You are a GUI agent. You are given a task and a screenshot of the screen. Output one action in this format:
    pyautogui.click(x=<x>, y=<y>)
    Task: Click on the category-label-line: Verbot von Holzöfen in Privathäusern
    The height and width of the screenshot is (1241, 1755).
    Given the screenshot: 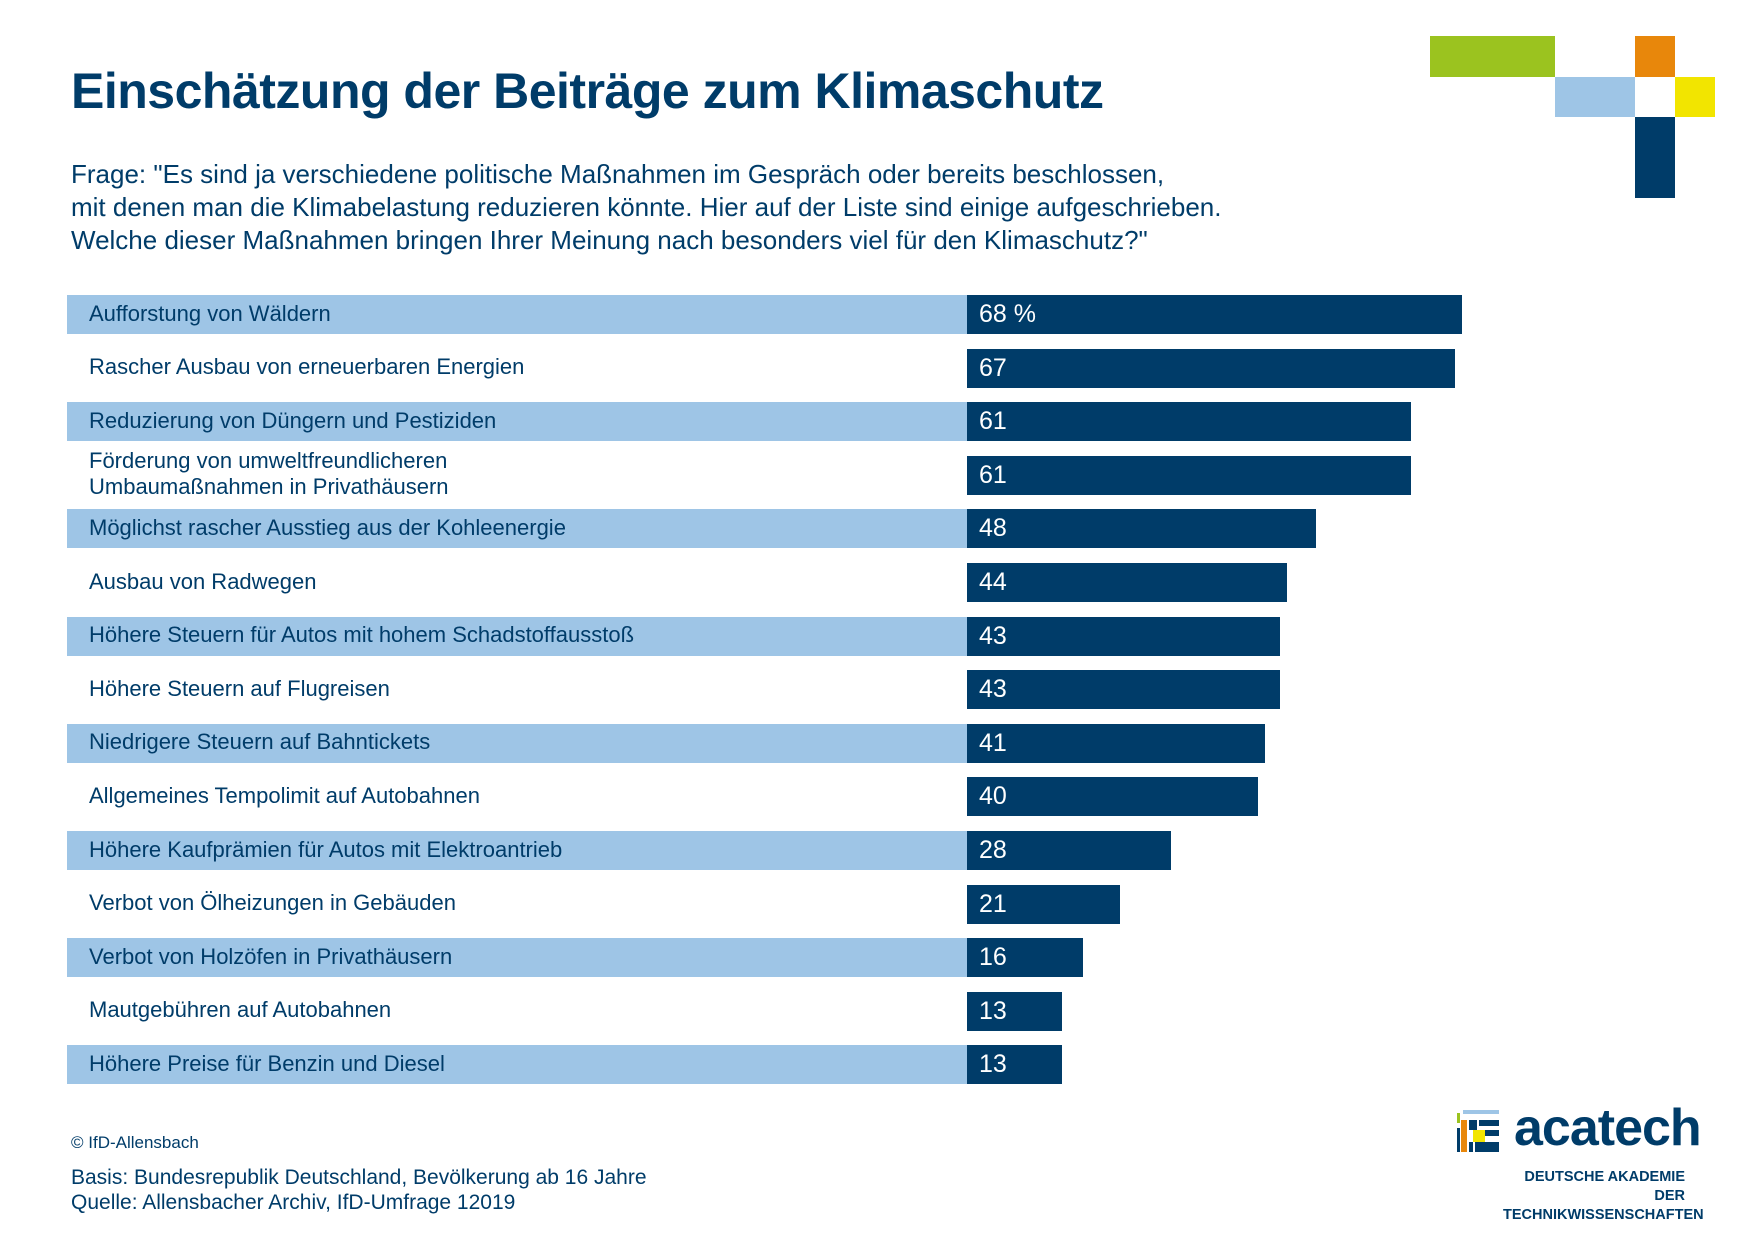 What is the action you would take?
    pyautogui.click(x=271, y=956)
    